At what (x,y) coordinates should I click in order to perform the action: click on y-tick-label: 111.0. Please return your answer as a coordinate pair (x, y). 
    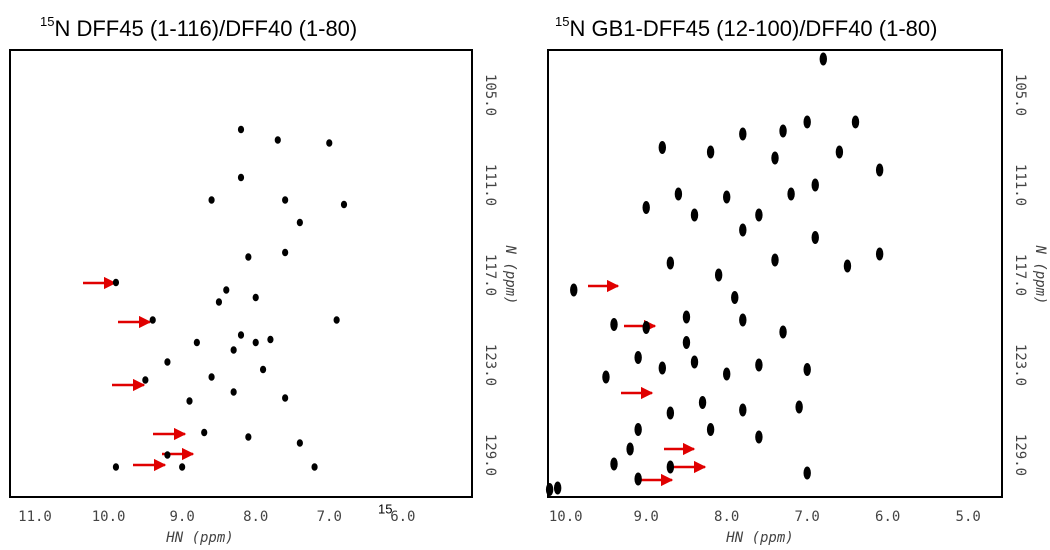
    Looking at the image, I should click on (1020, 185).